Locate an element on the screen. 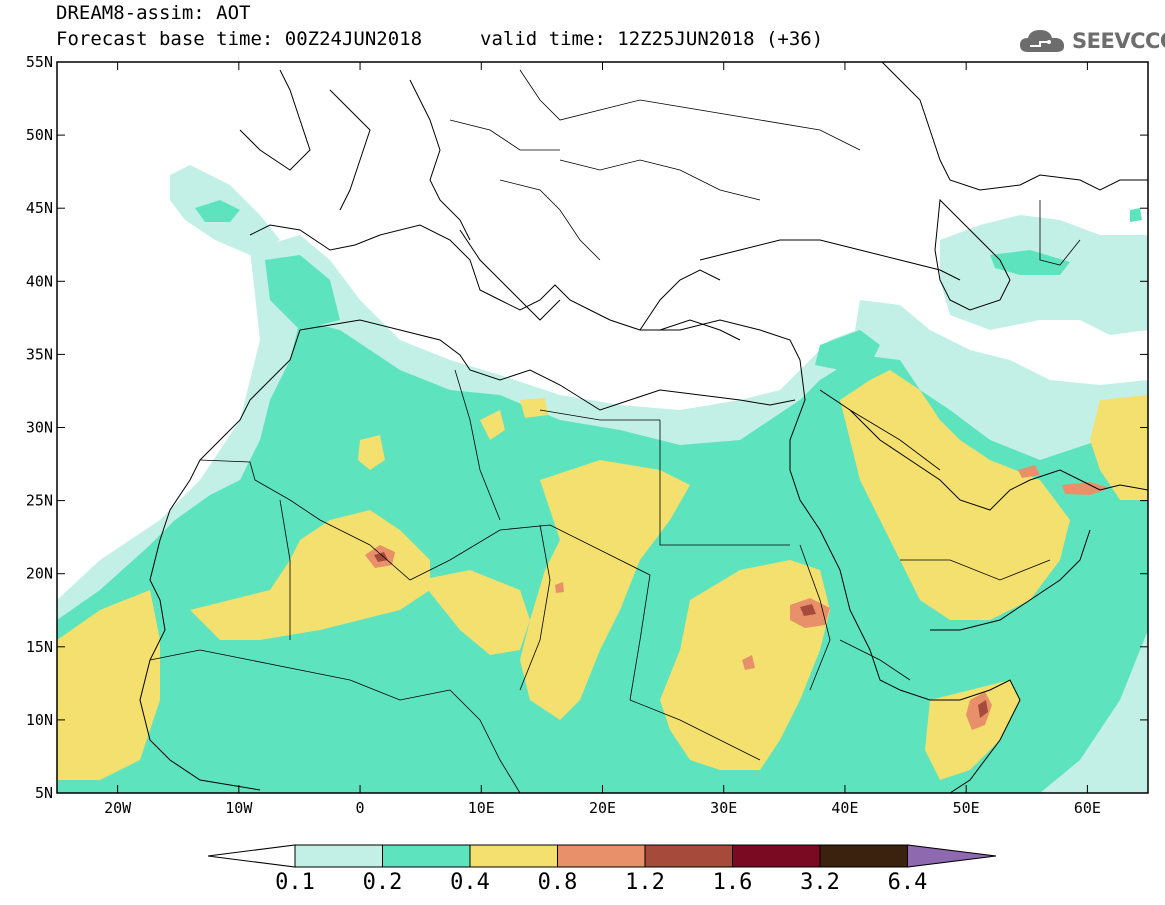 This screenshot has width=1165, height=905. lat-tick-label: 25N is located at coordinates (39, 501).